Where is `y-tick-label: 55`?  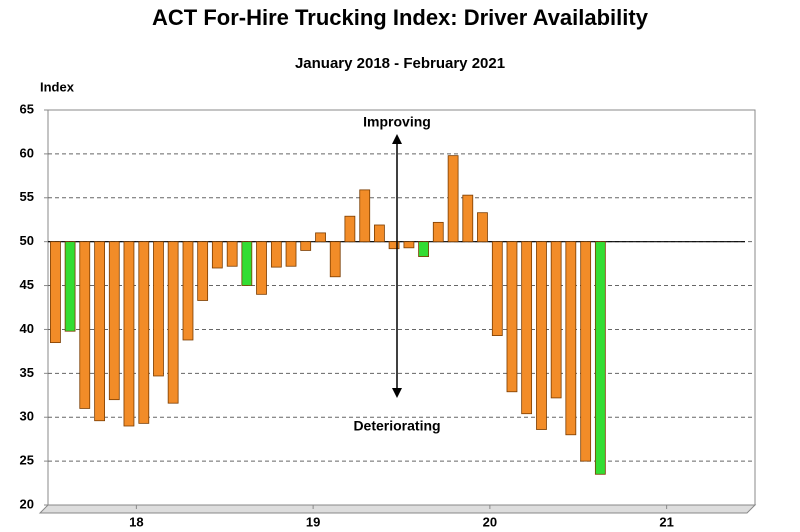
y-tick-label: 55 is located at coordinates (27, 196).